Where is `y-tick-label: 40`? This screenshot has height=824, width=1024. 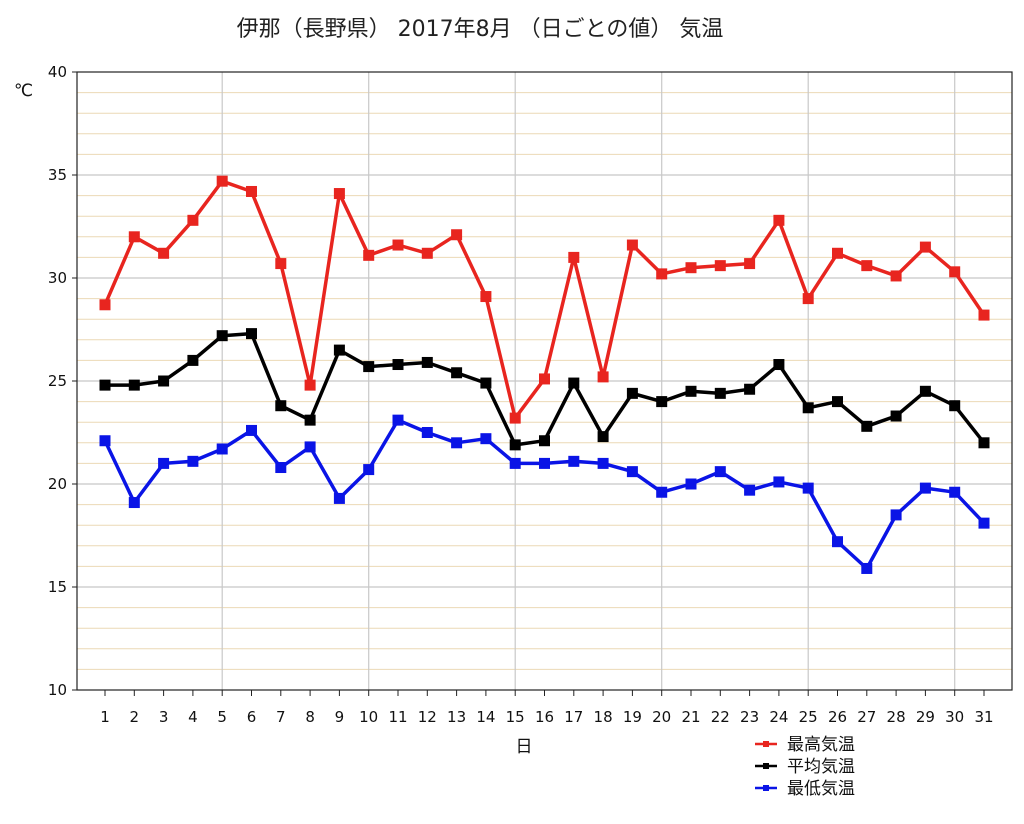
y-tick-label: 40 is located at coordinates (57, 72).